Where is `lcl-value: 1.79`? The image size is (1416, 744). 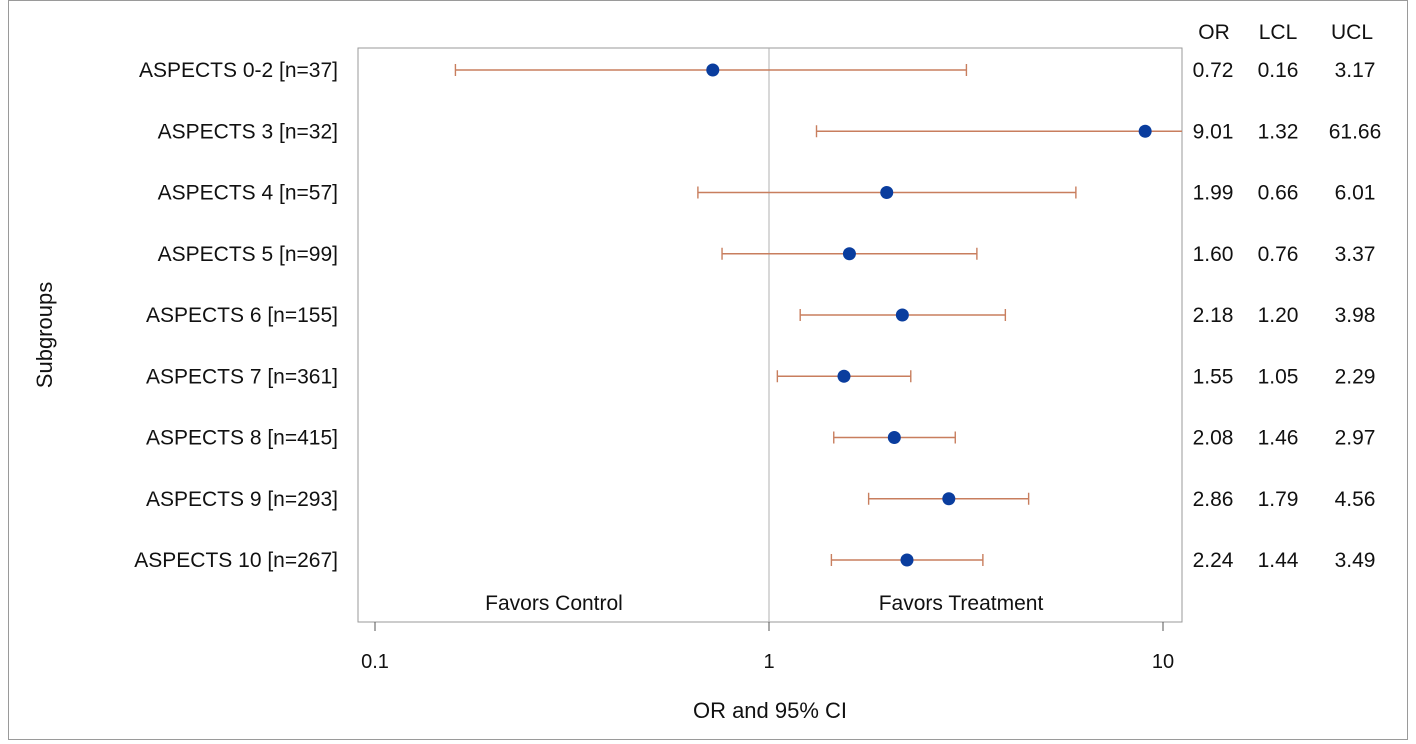
lcl-value: 1.79 is located at coordinates (1278, 499).